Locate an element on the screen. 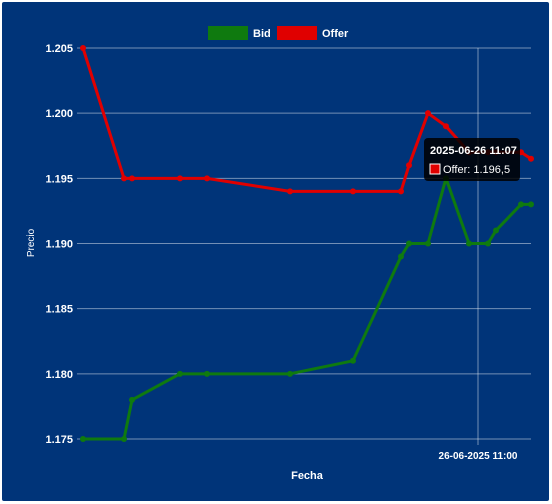 This screenshot has height=504, width=552. y-tick-label: 1.185 is located at coordinates (59, 310).